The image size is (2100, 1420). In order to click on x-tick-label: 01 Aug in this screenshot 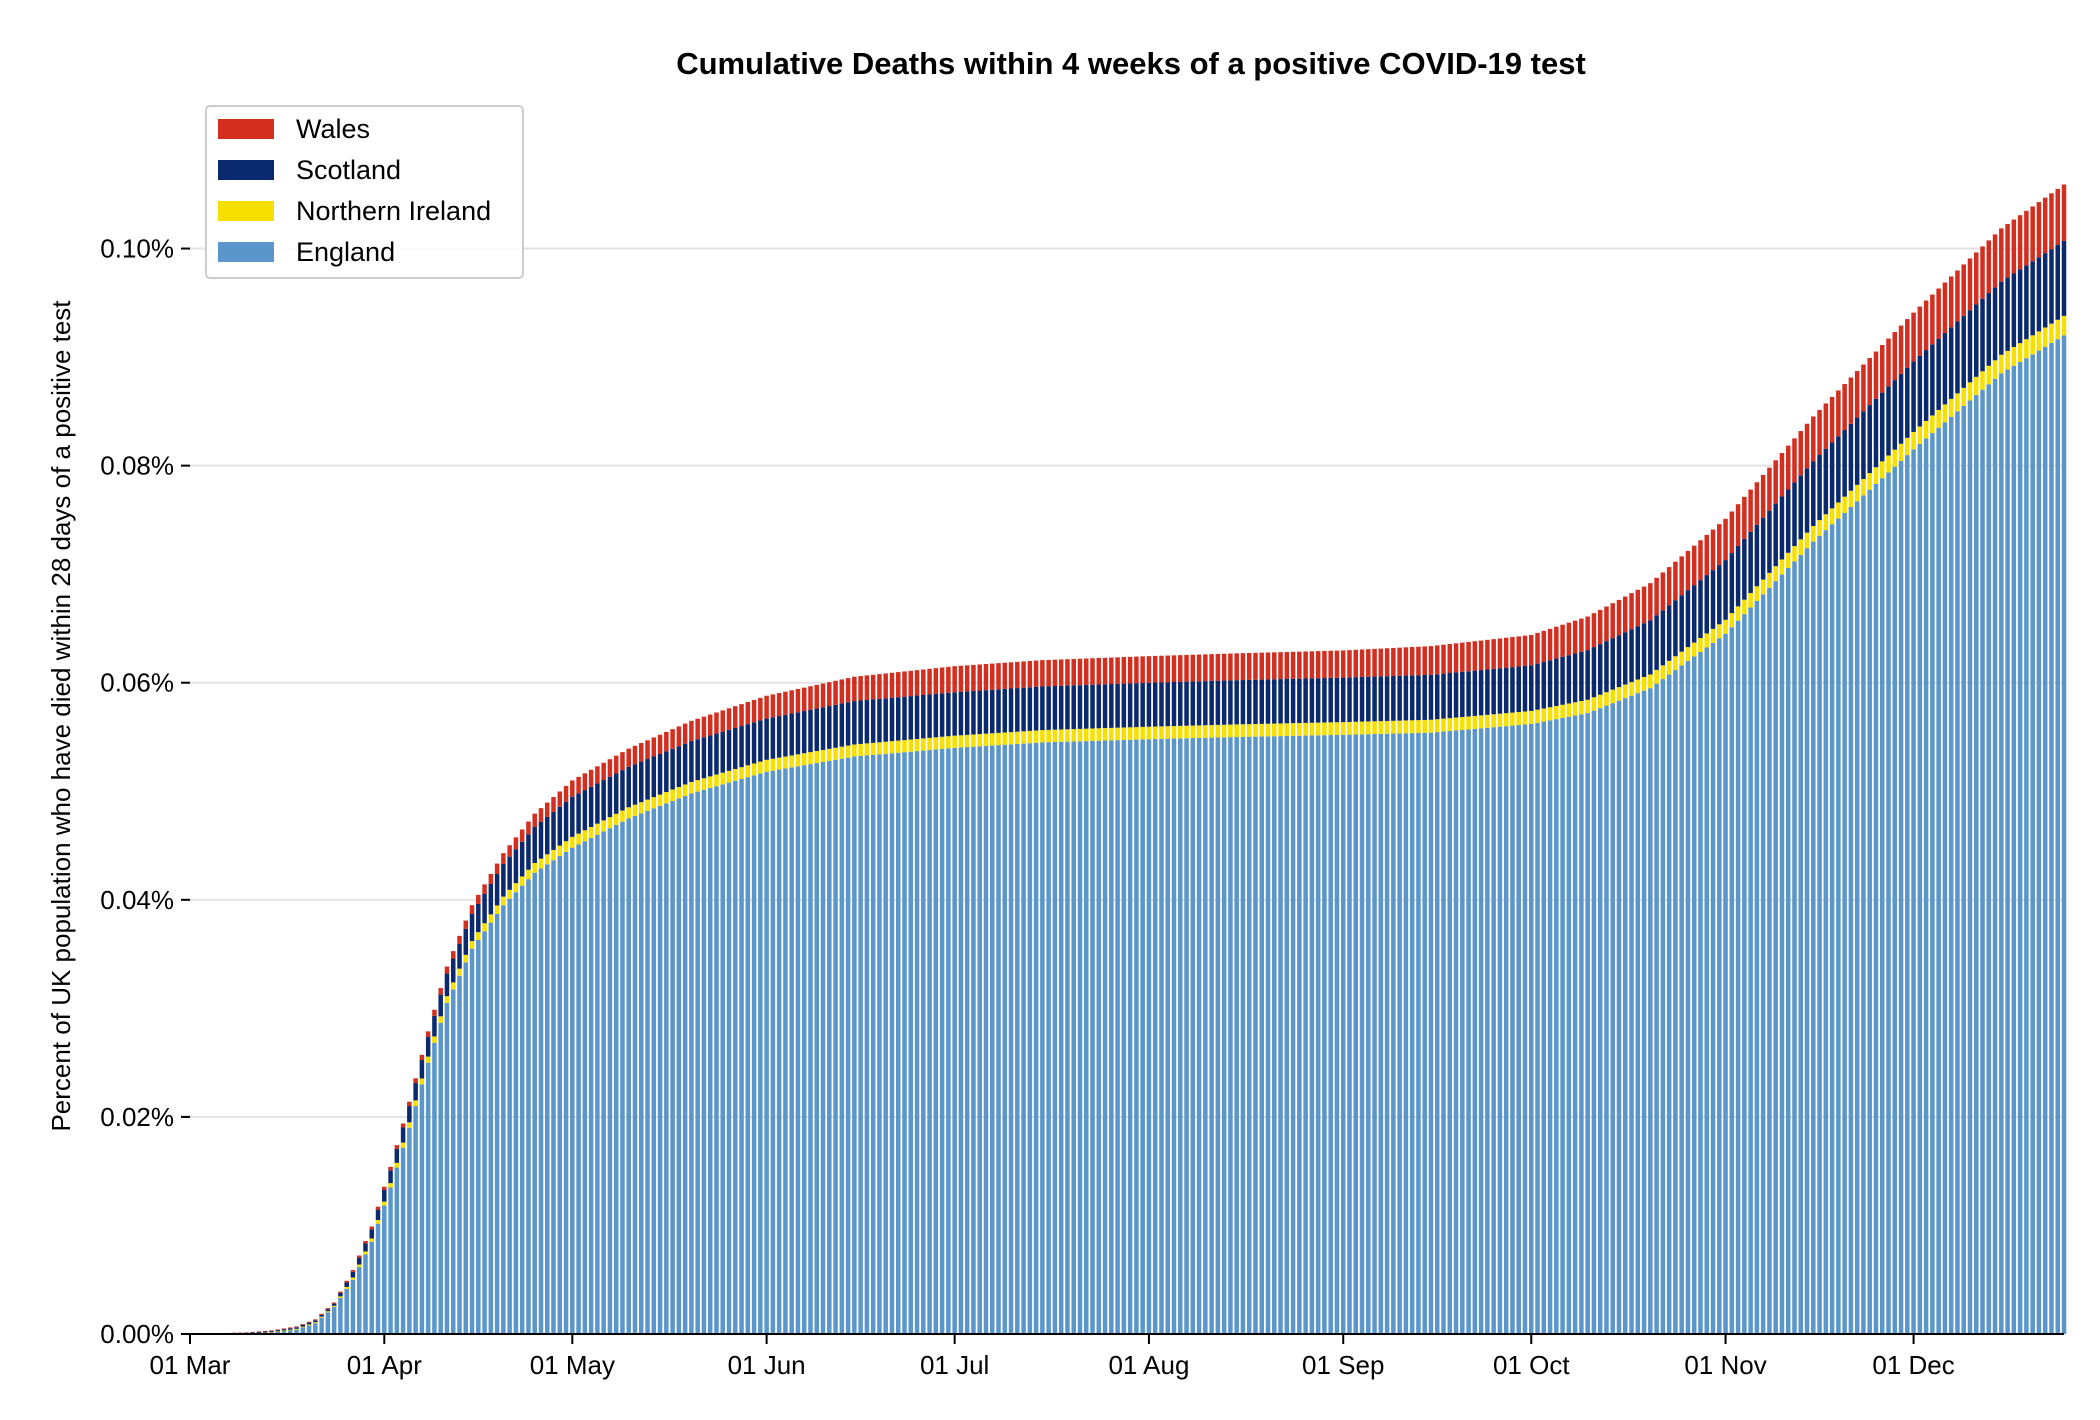, I will do `click(1148, 1365)`.